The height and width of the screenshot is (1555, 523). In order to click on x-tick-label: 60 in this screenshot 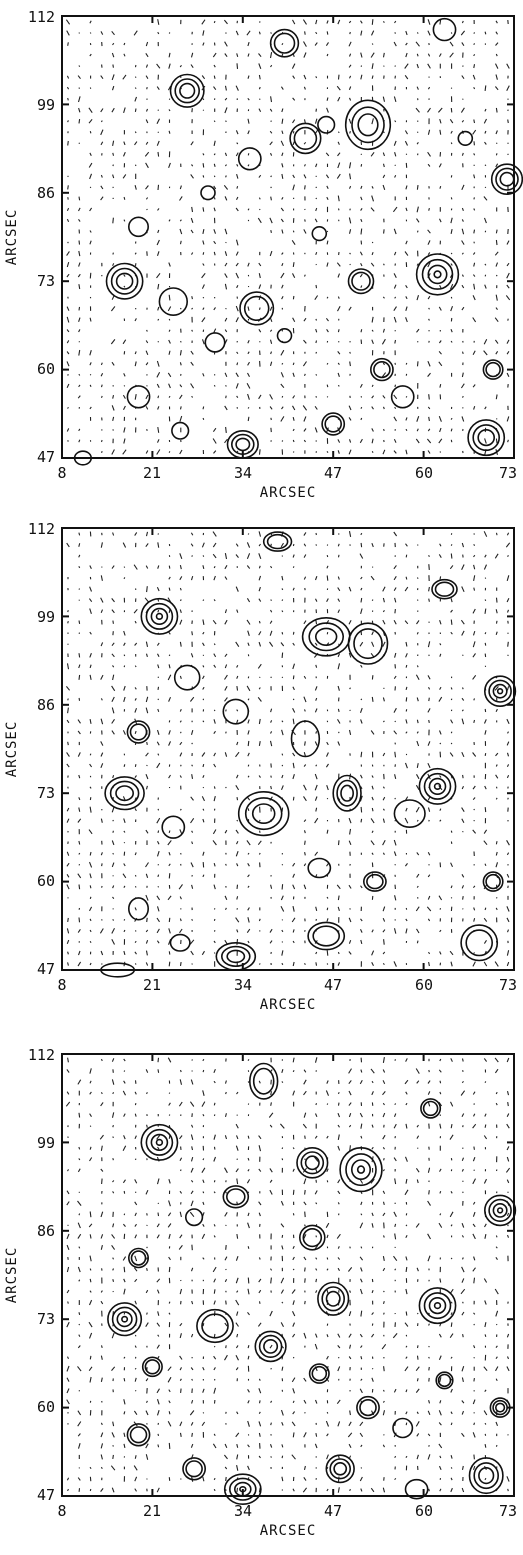, I will do `click(424, 985)`.